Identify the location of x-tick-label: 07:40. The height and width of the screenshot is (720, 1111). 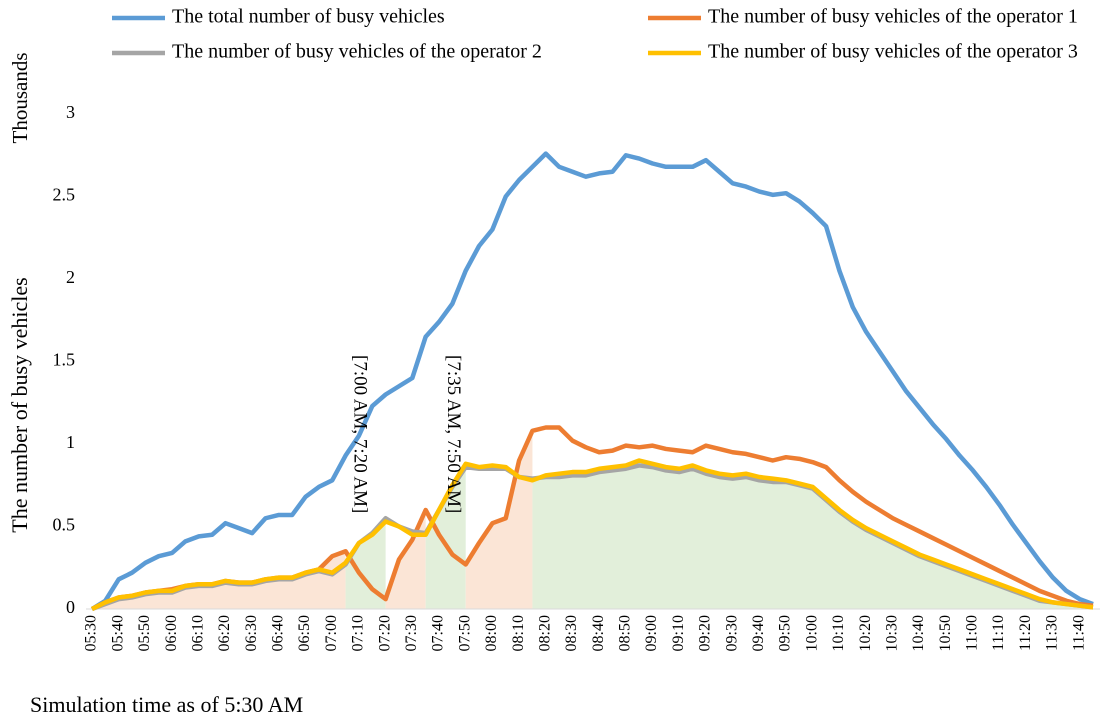
(438, 633).